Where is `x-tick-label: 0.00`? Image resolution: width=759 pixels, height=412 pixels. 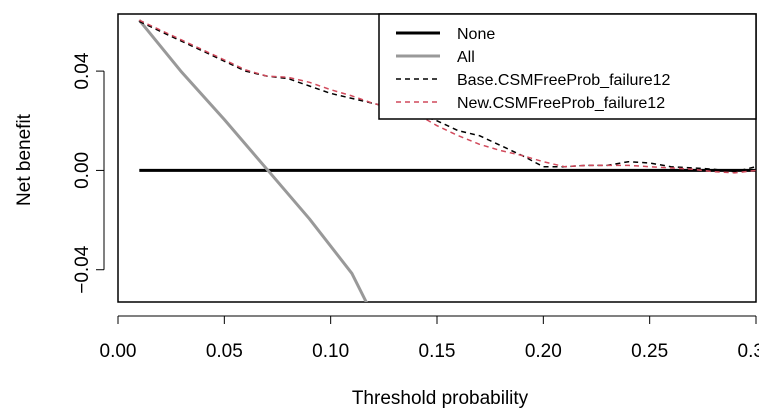
x-tick-label: 0.00 is located at coordinates (118, 351).